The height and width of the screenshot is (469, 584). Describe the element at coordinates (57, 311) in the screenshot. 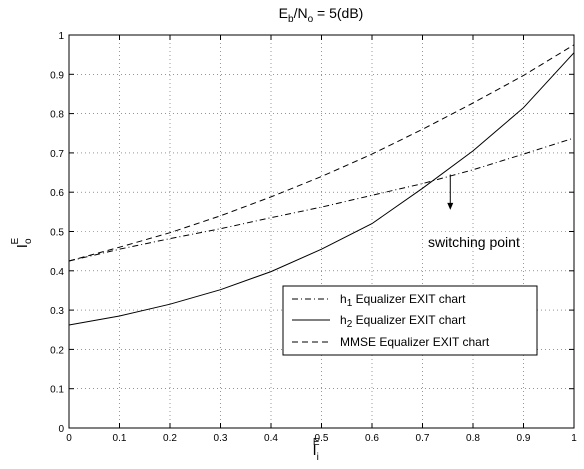

I see `y-tick-label: 0.3` at that location.